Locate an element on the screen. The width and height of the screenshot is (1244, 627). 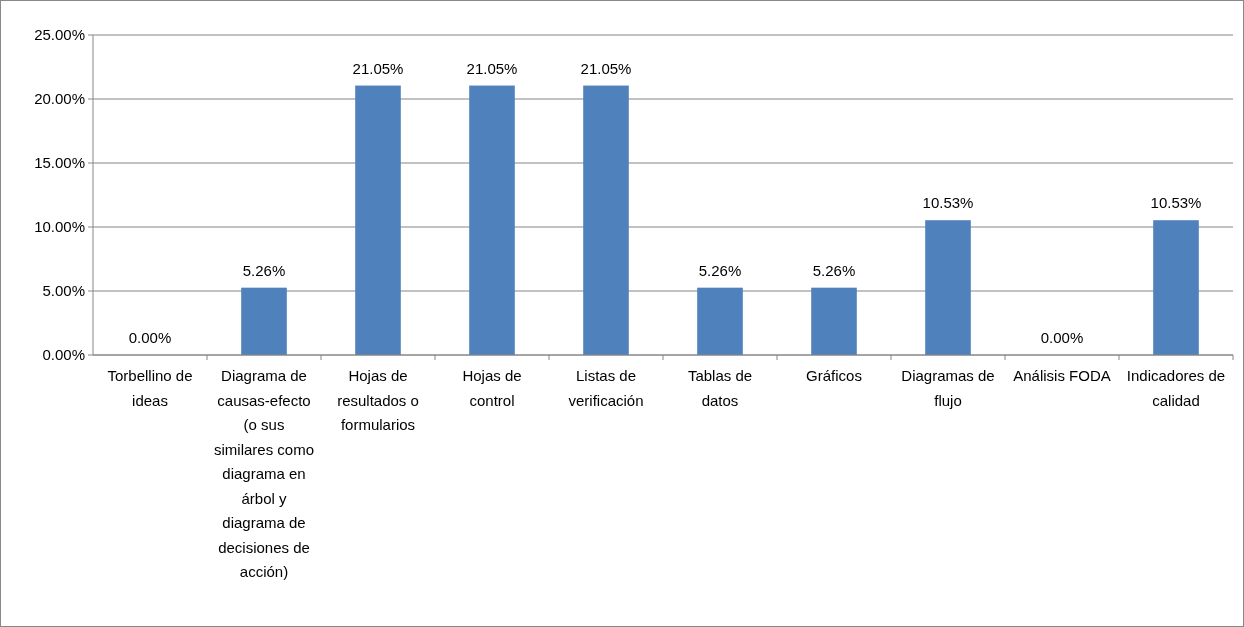
y-tick-label: 15.00% is located at coordinates (59, 163).